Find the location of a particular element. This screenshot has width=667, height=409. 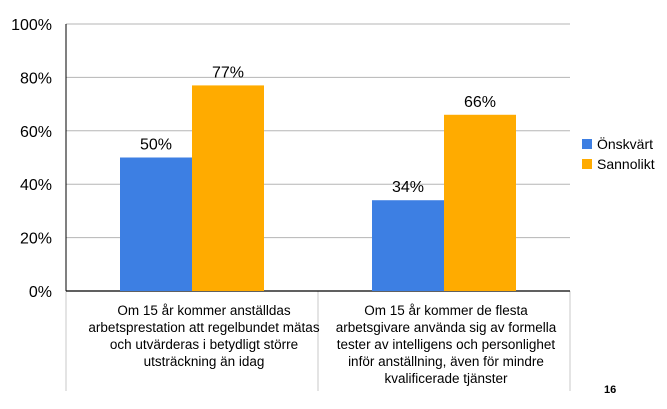

y-tick-label: 80% is located at coordinates (36, 78).